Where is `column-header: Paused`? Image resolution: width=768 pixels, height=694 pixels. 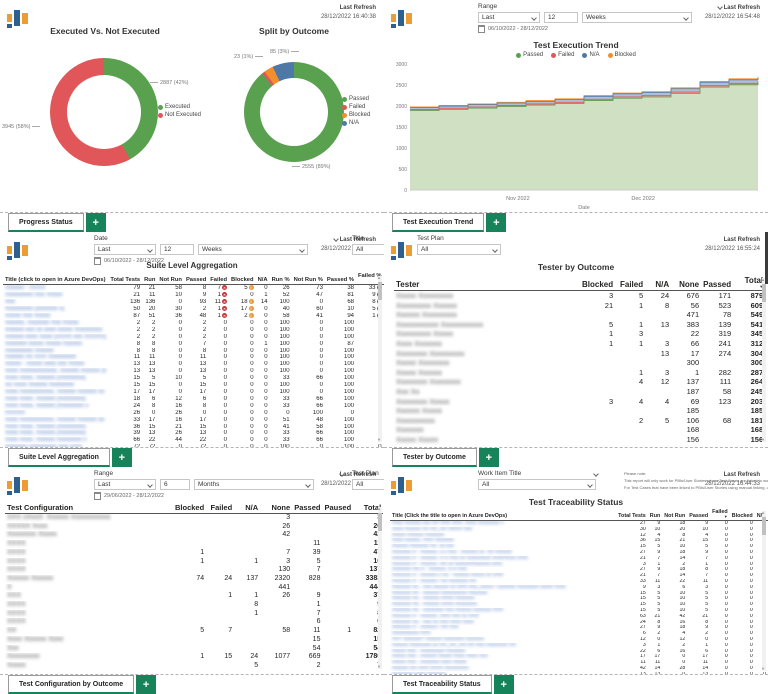 column-header: Paused is located at coordinates (338, 508).